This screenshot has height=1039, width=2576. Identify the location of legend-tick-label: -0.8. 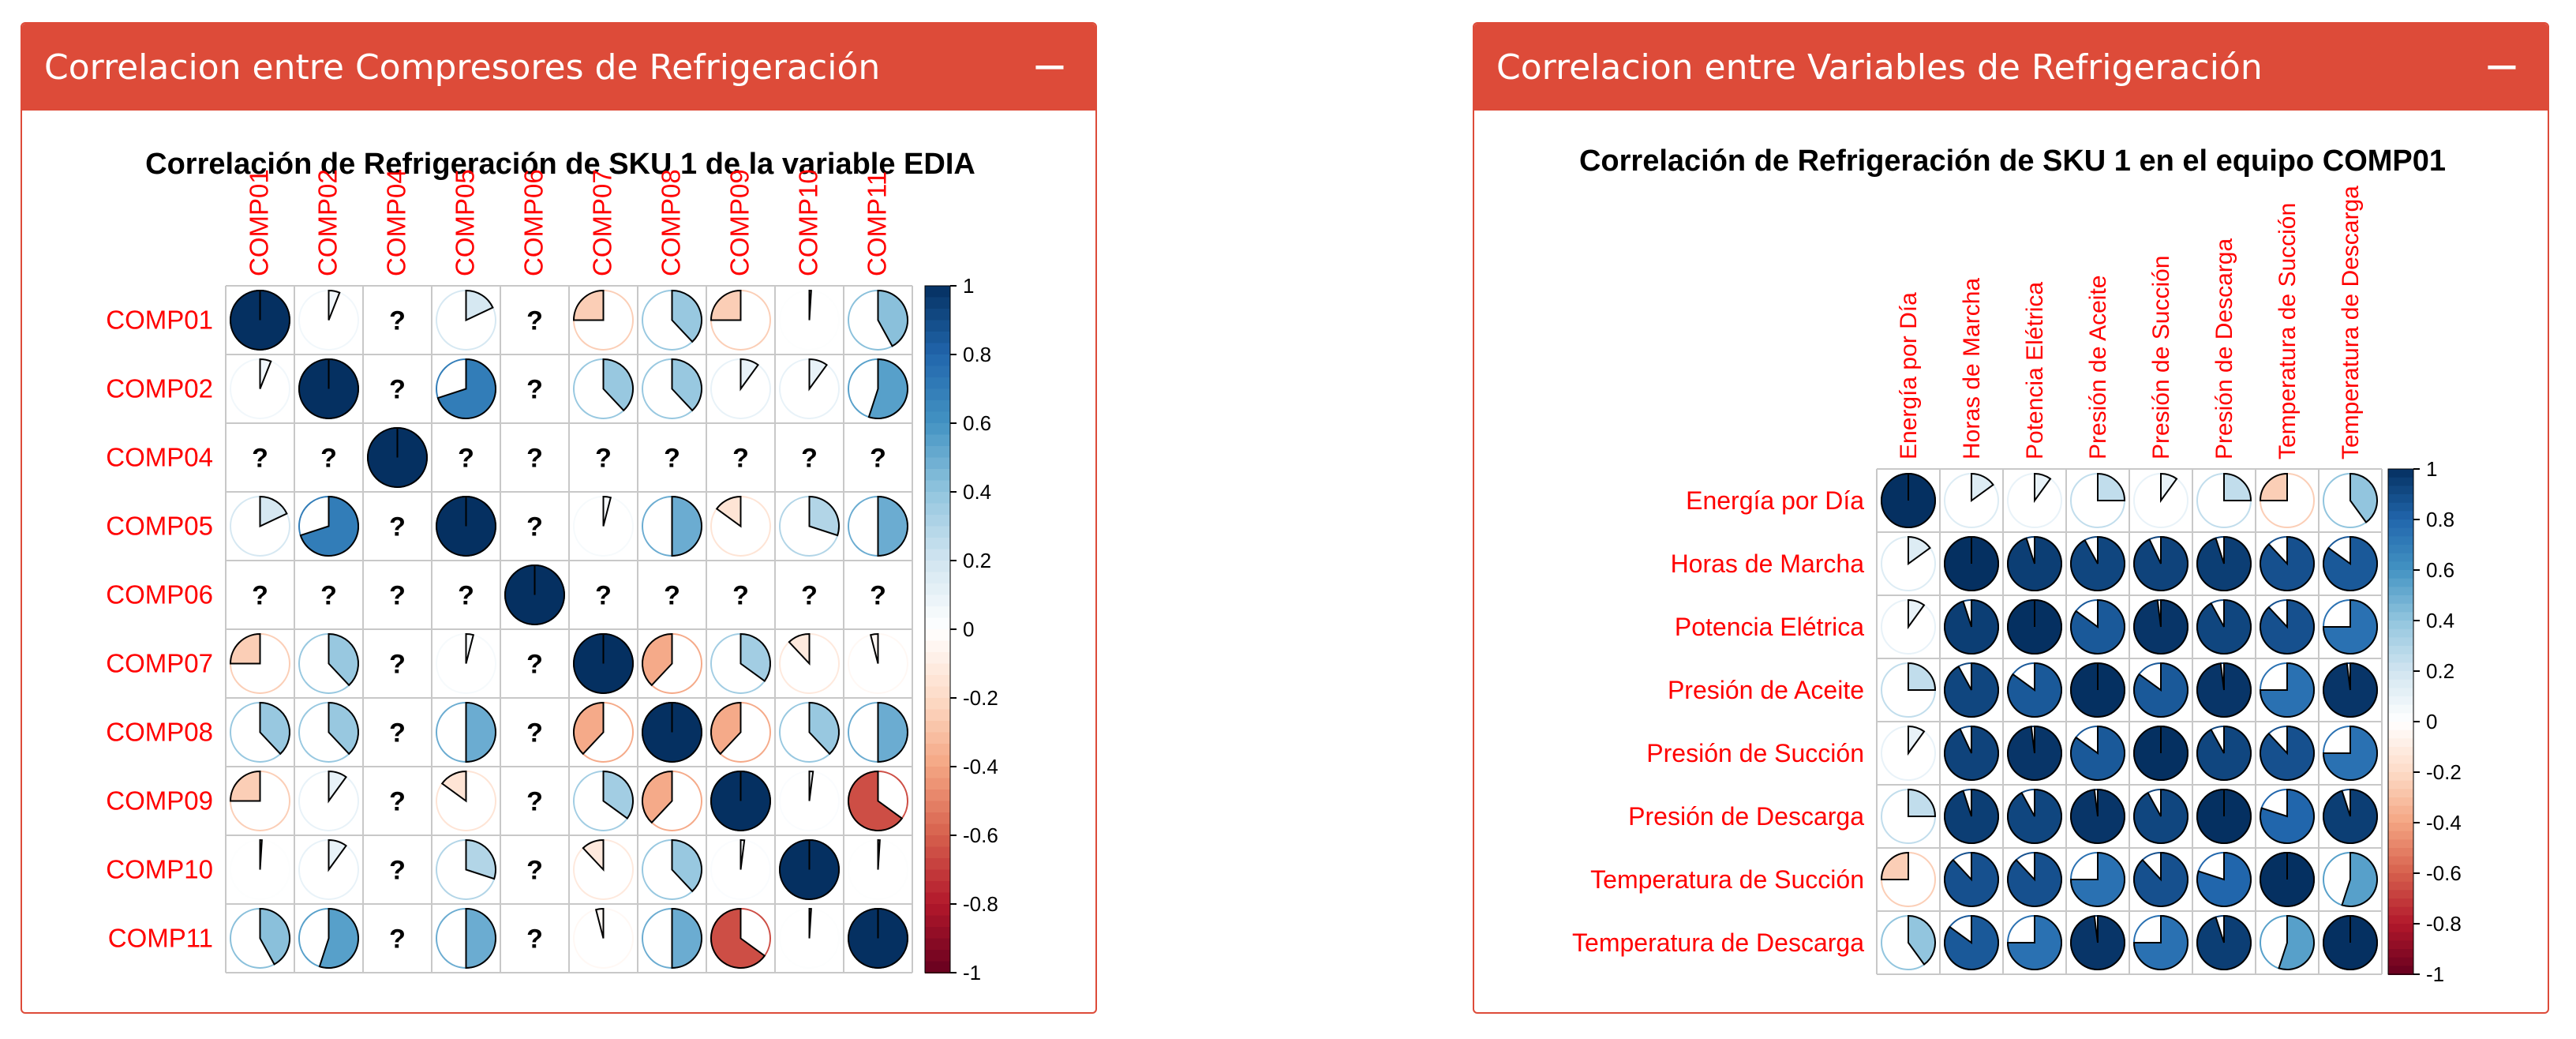
(980, 904).